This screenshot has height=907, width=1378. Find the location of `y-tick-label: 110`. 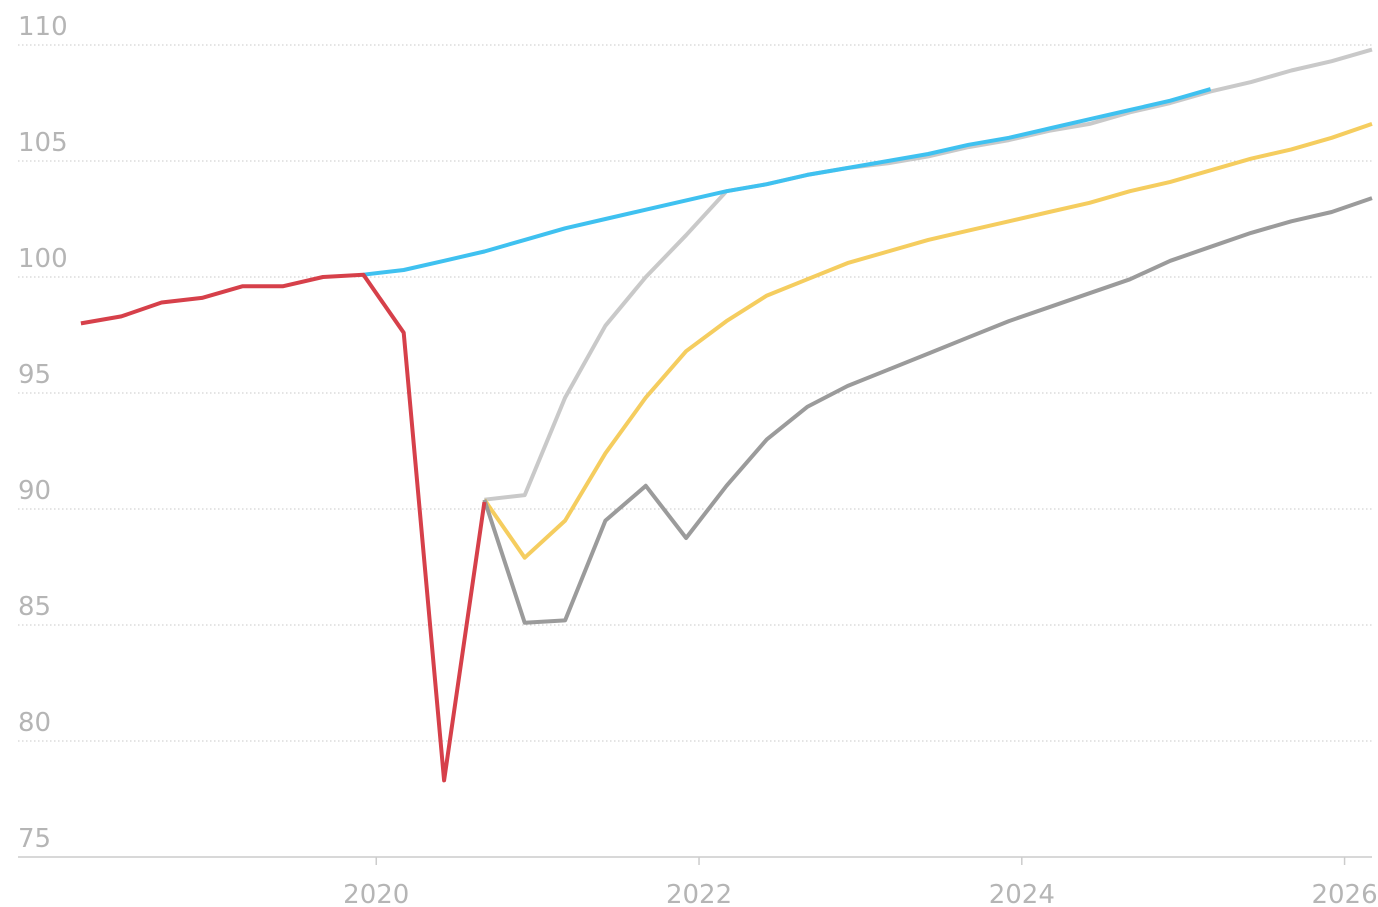

y-tick-label: 110 is located at coordinates (43, 27).